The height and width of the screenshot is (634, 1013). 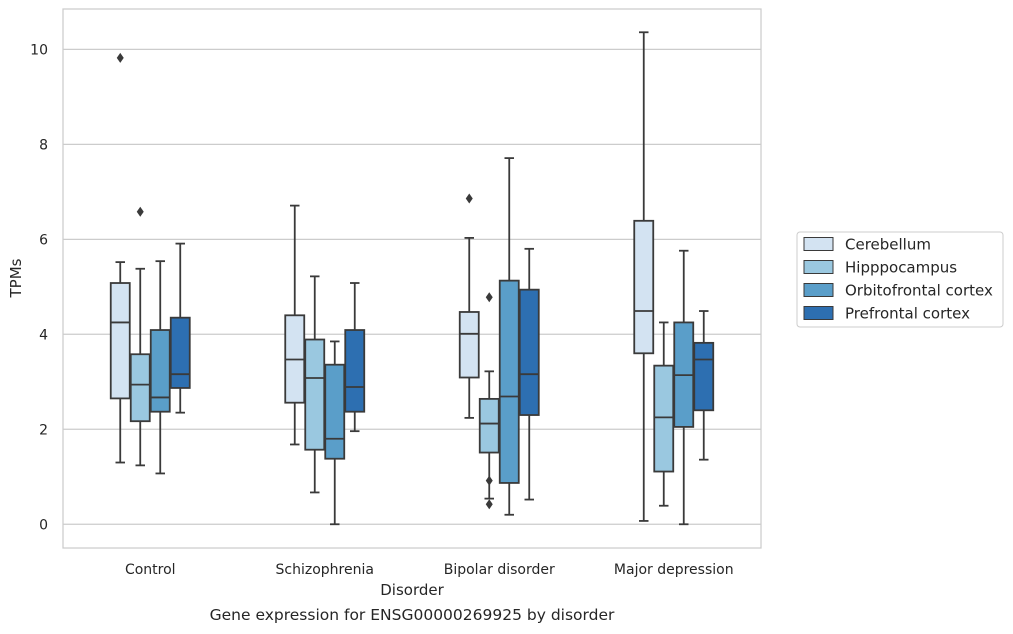 What do you see at coordinates (674, 570) in the screenshot?
I see `x-tick-label: Major depression` at bounding box center [674, 570].